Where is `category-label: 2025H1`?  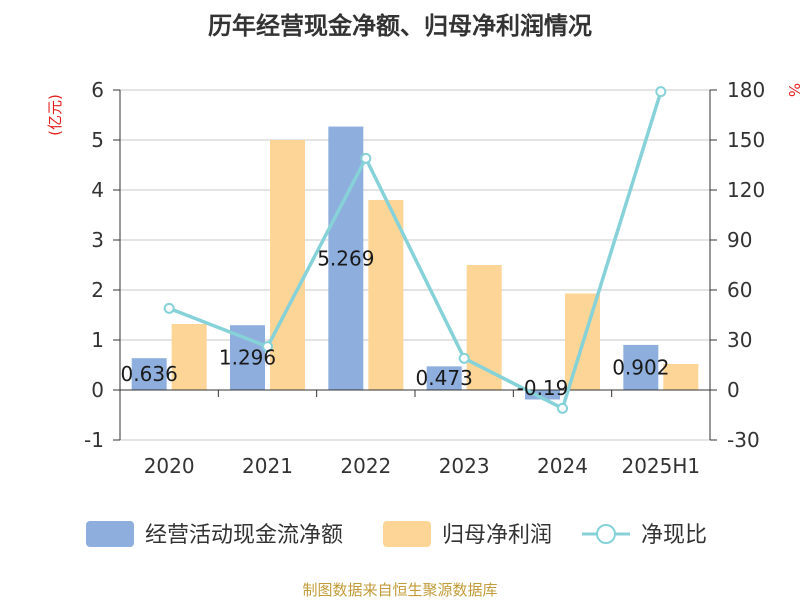 category-label: 2025H1 is located at coordinates (660, 466).